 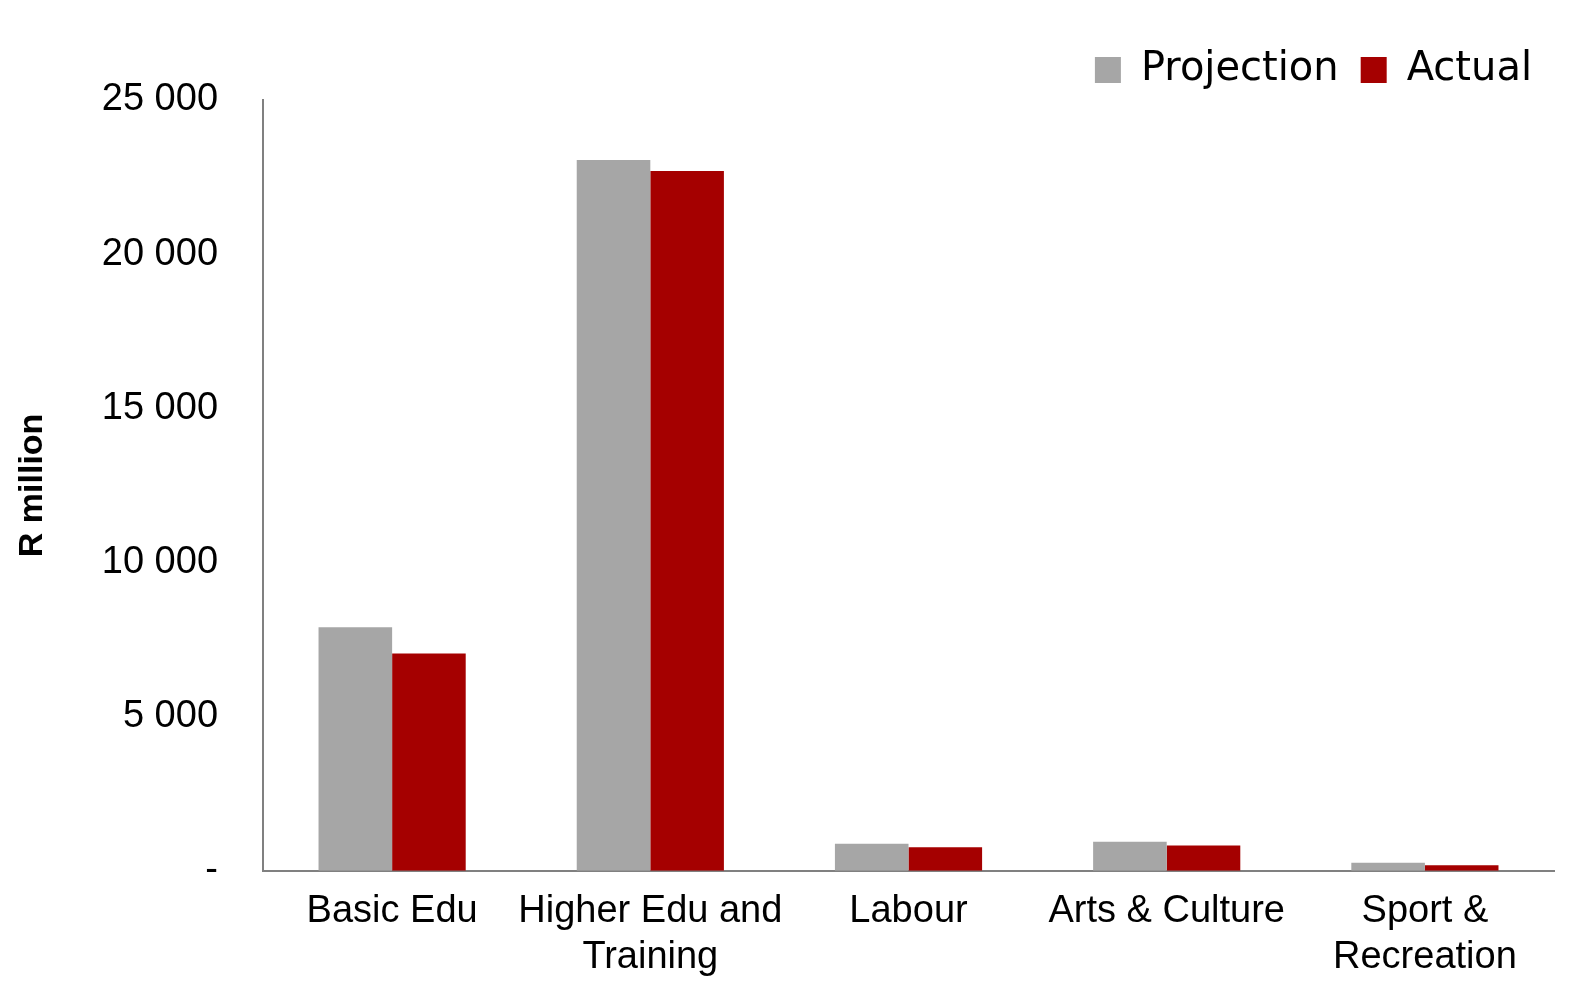 I want to click on y-tick-label: 15 000, so click(x=160, y=405).